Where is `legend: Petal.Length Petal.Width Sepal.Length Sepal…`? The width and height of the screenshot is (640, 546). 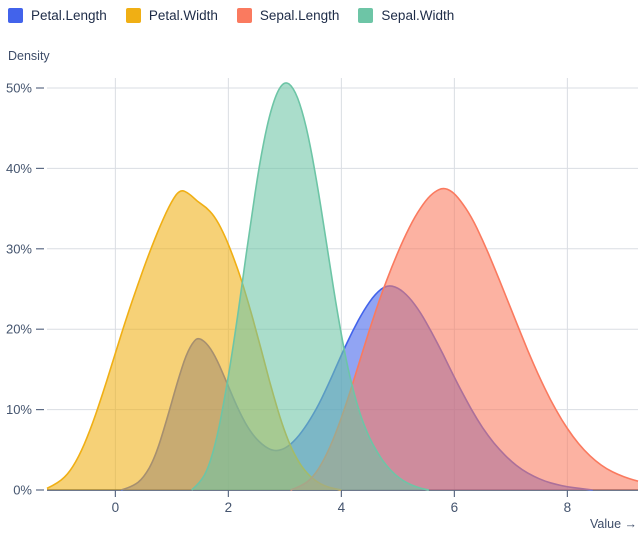 legend: Petal.Length Petal.Width Sepal.Length Sepal… is located at coordinates (231, 15).